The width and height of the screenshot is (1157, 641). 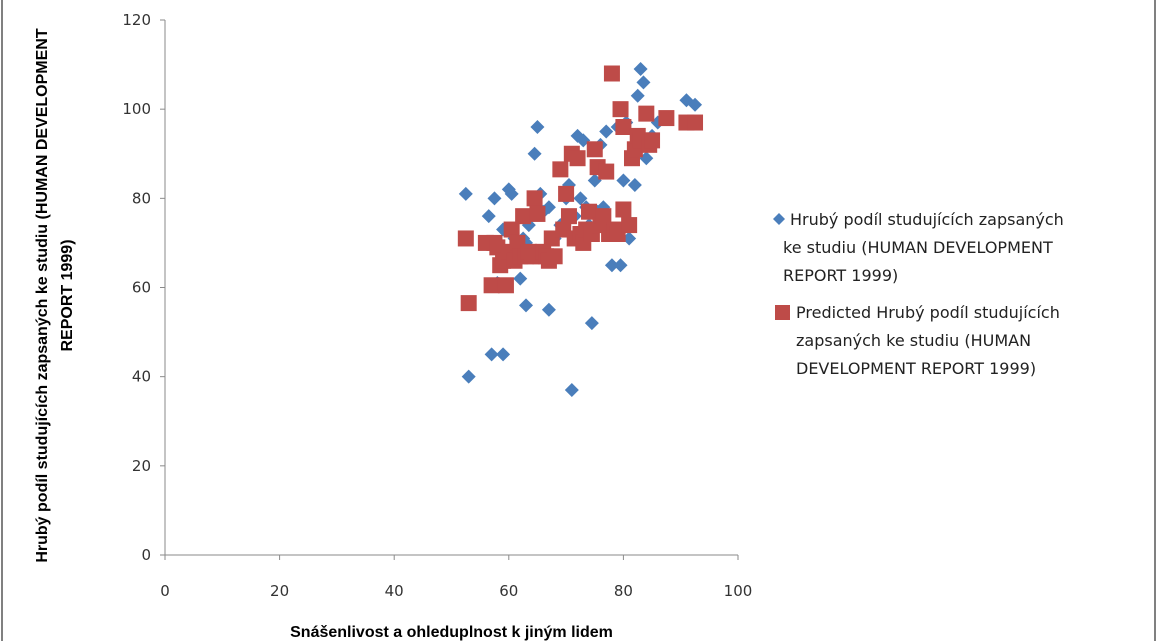 What do you see at coordinates (136, 20) in the screenshot?
I see `y-tick-label: 120` at bounding box center [136, 20].